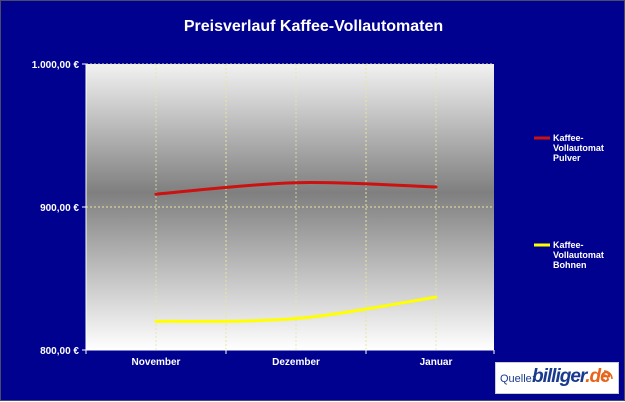 Image resolution: width=625 pixels, height=402 pixels. Describe the element at coordinates (59, 208) in the screenshot. I see `y-tick-label: 900,00 €` at that location.